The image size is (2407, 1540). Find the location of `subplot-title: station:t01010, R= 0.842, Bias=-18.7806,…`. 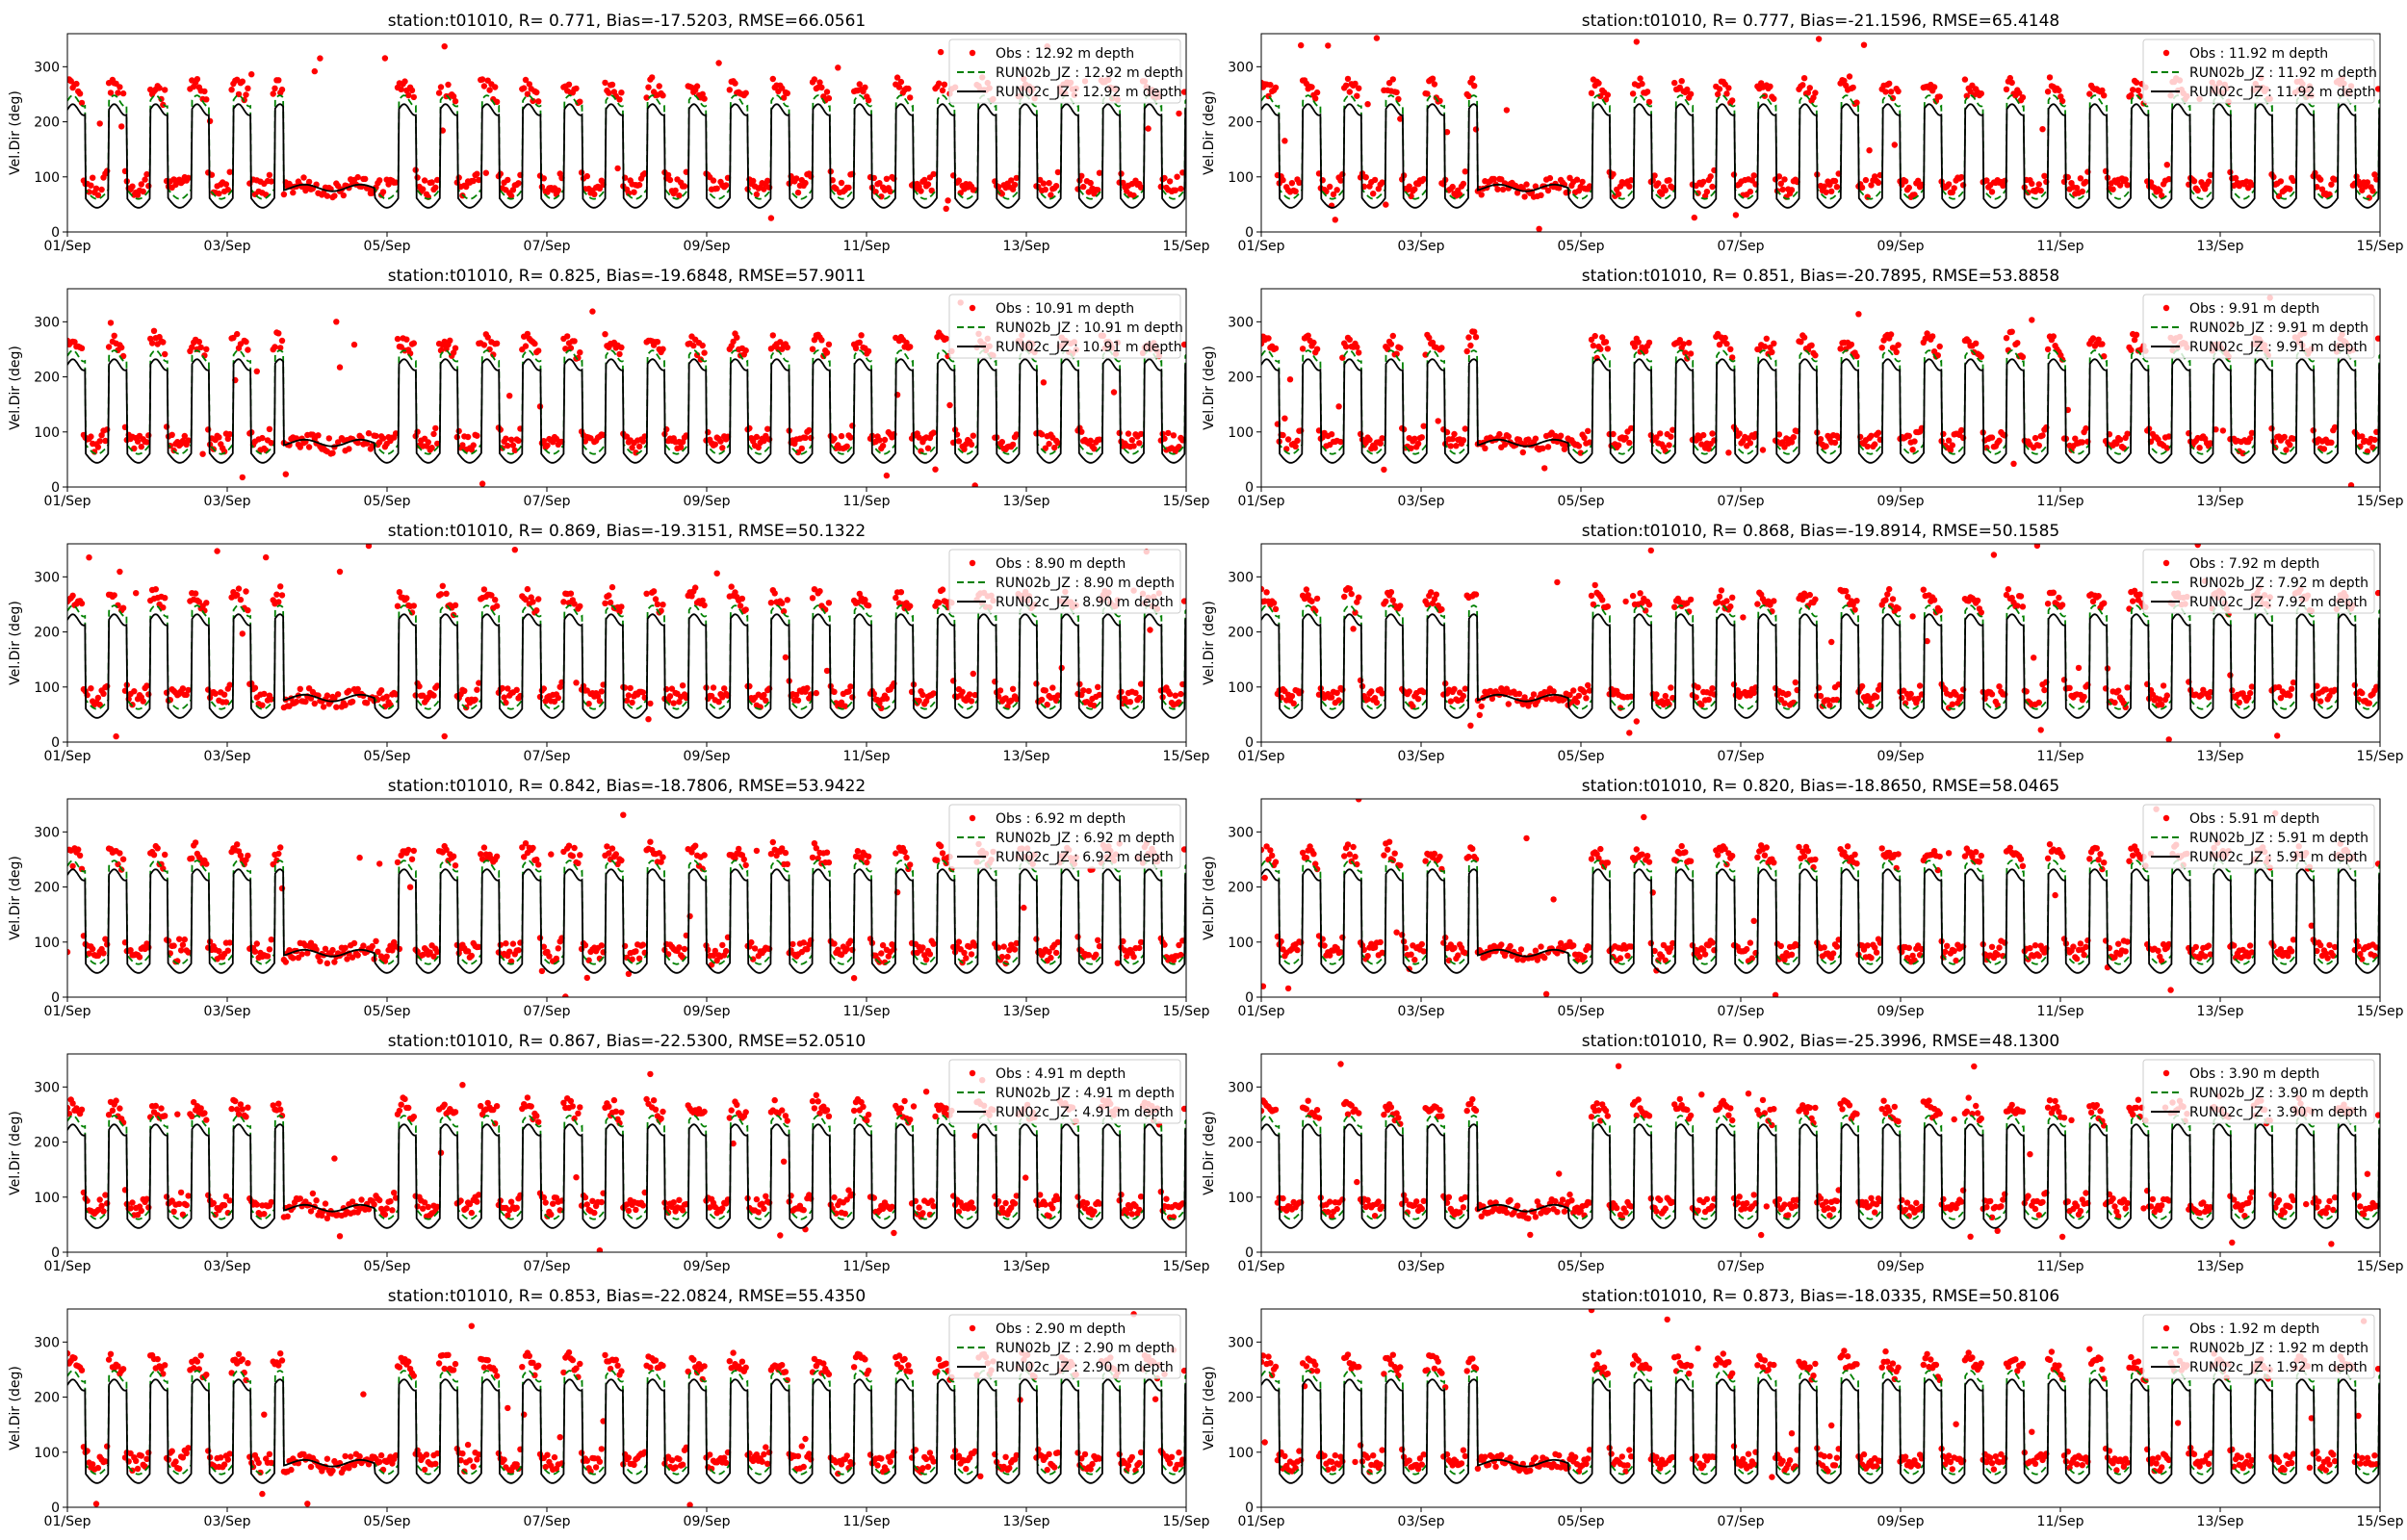

subplot-title: station:t01010, R= 0.842, Bias=-18.7806,… is located at coordinates (627, 786).